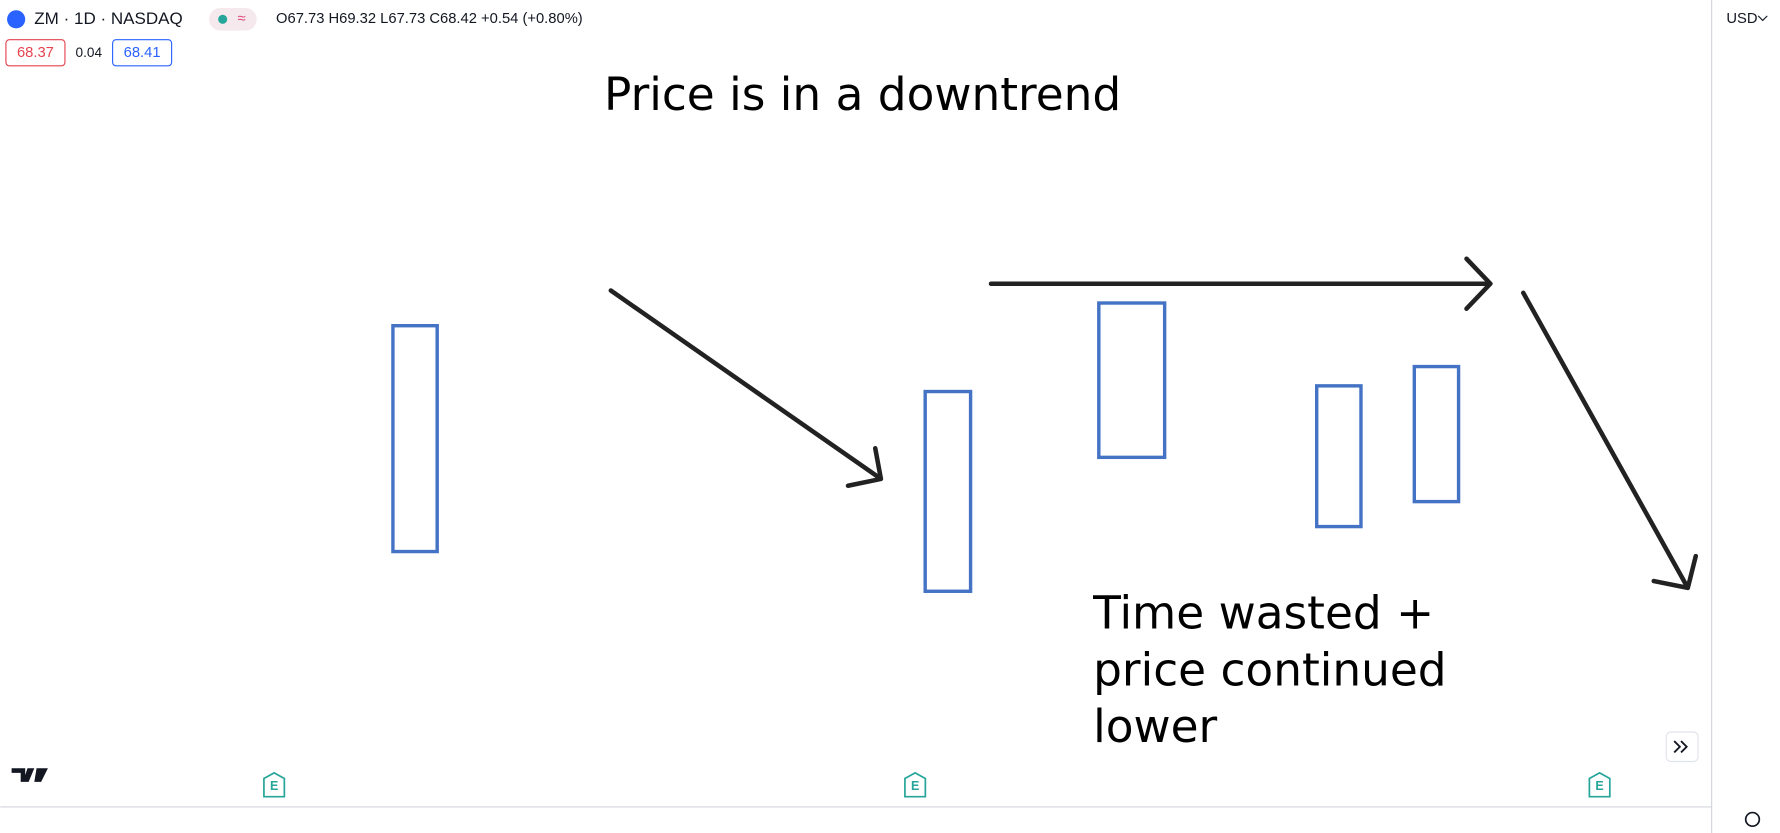 The width and height of the screenshot is (1780, 833). What do you see at coordinates (241, 19) in the screenshot?
I see `status-icon: ≈` at bounding box center [241, 19].